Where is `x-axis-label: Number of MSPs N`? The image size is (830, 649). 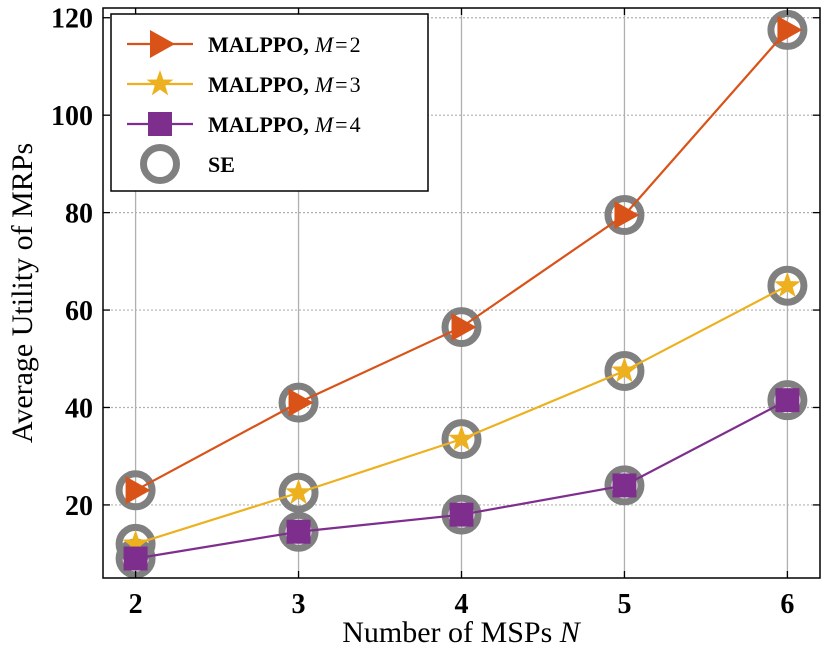 x-axis-label: Number of MSPs N is located at coordinates (462, 632).